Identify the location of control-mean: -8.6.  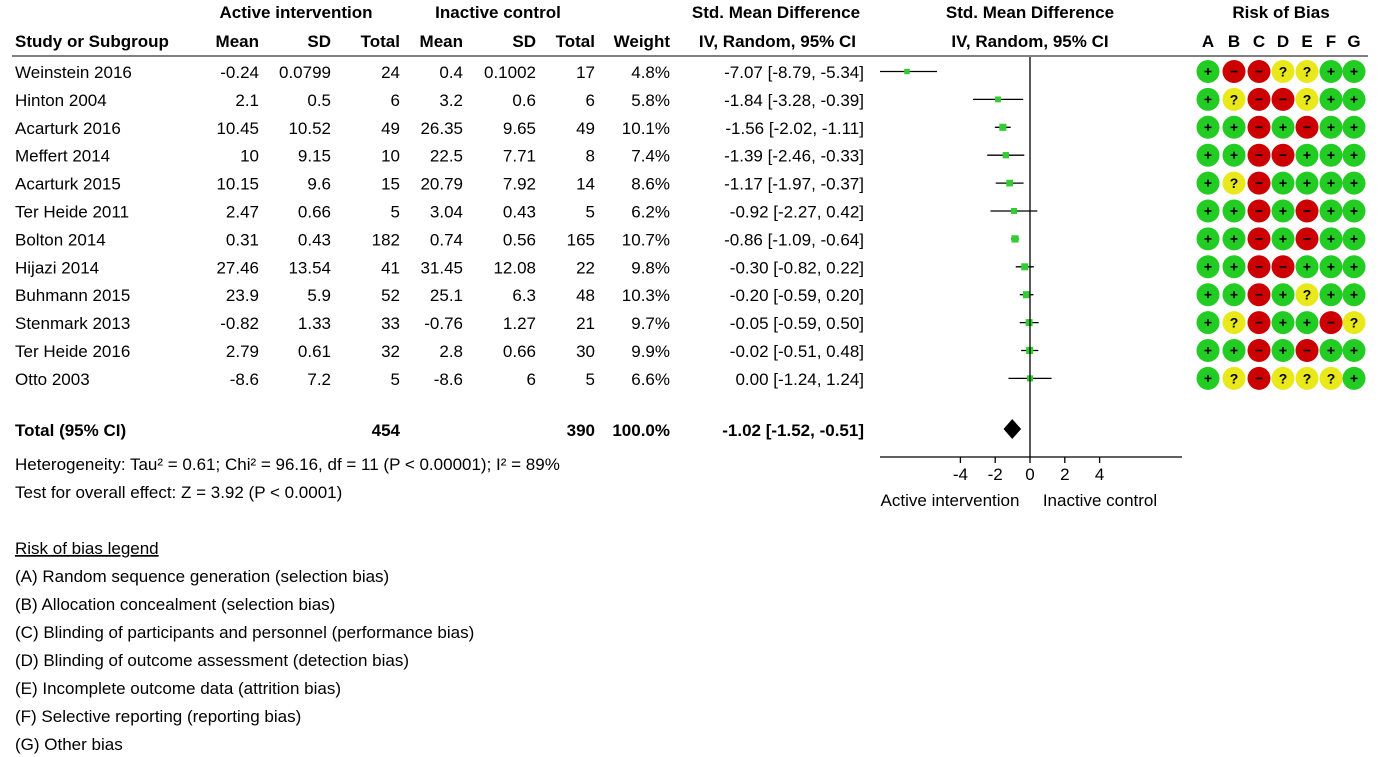
(448, 379).